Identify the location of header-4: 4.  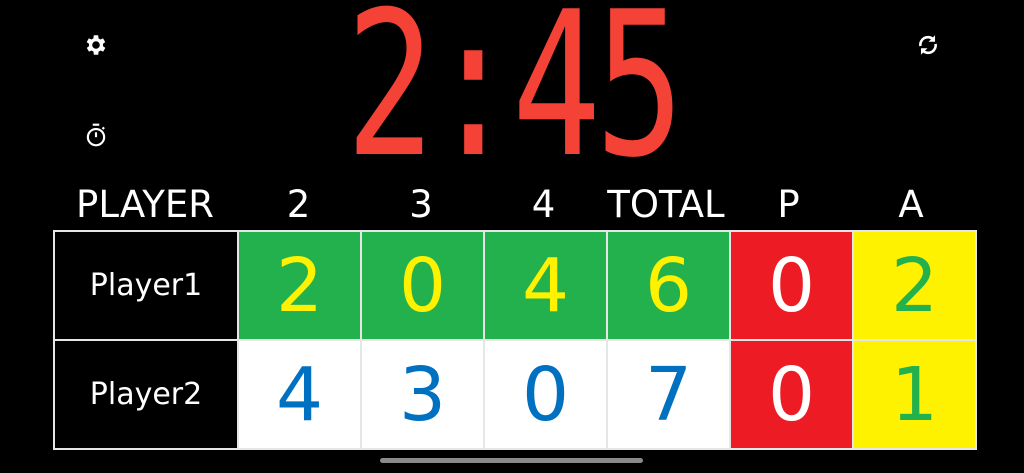
(543, 204).